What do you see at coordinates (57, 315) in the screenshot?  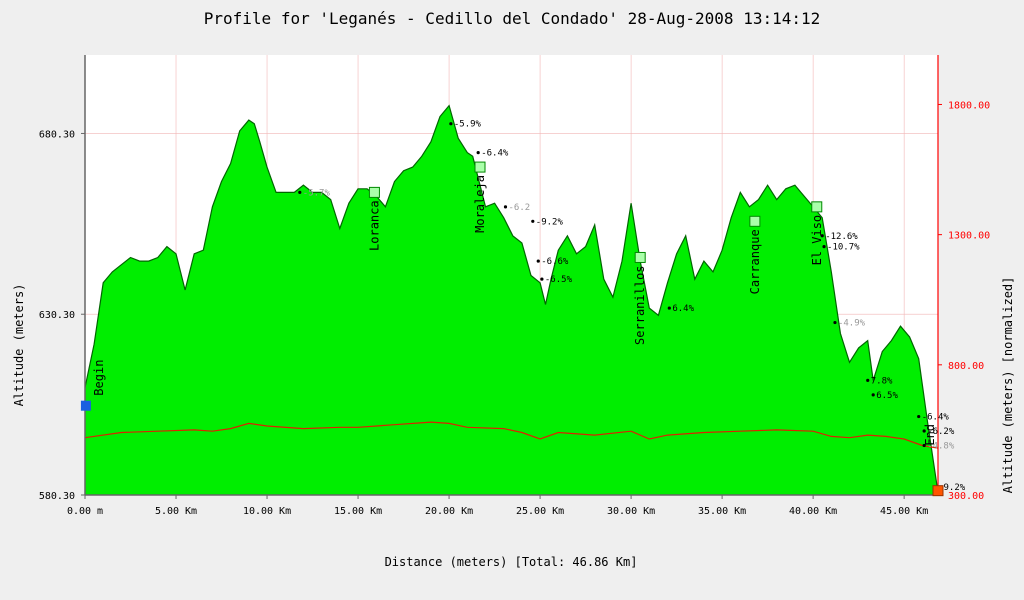 I see `y-tick-label: 630.30` at bounding box center [57, 315].